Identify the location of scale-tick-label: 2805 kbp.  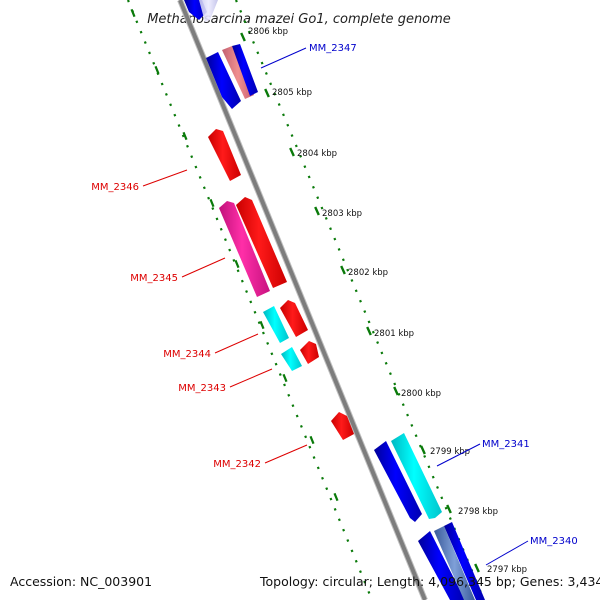
(292, 93).